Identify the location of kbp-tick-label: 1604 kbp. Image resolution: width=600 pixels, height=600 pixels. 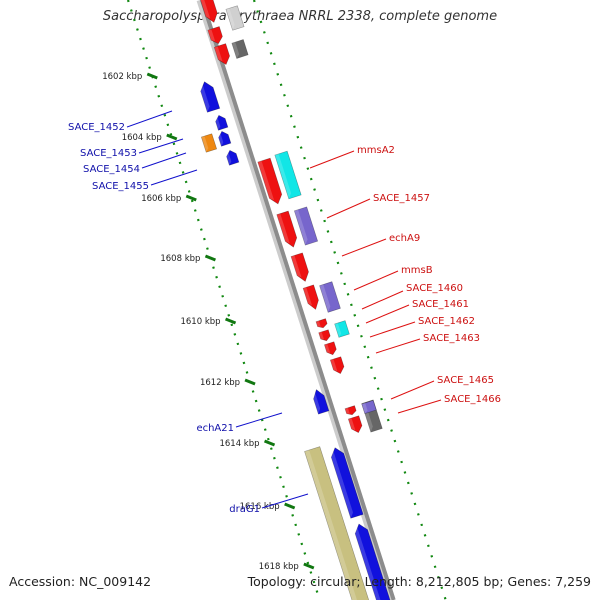
(142, 138).